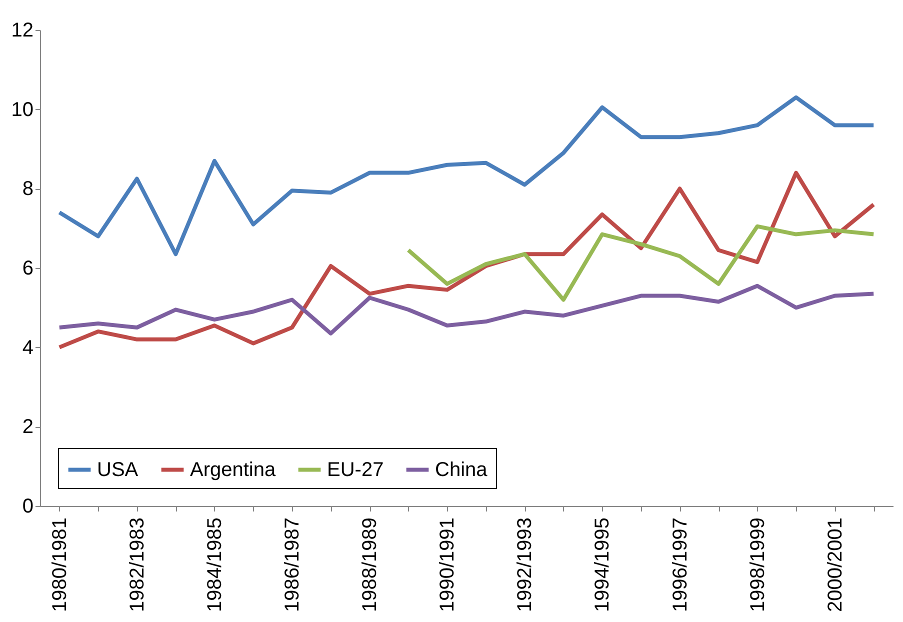  I want to click on y-tick-label: 8, so click(28, 189).